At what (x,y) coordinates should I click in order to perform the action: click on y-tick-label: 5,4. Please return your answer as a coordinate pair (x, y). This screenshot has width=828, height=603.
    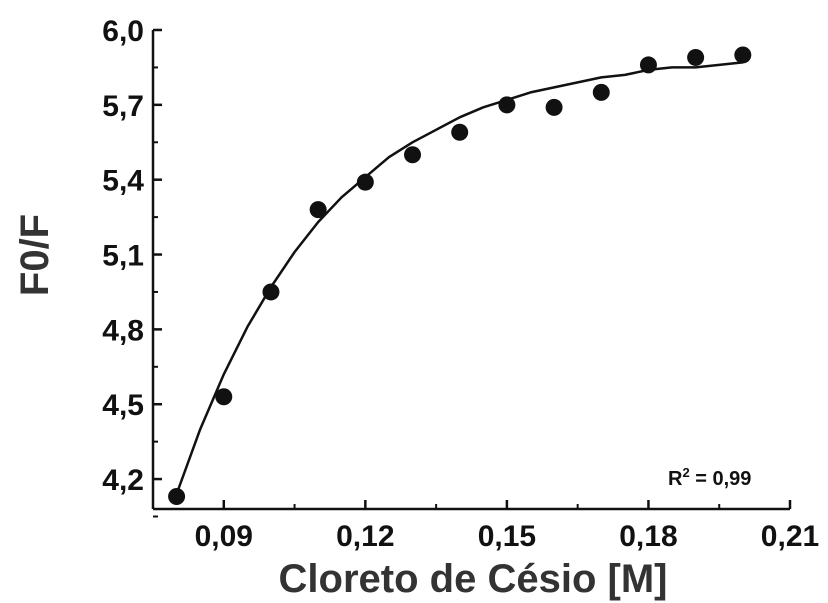
    Looking at the image, I should click on (123, 181).